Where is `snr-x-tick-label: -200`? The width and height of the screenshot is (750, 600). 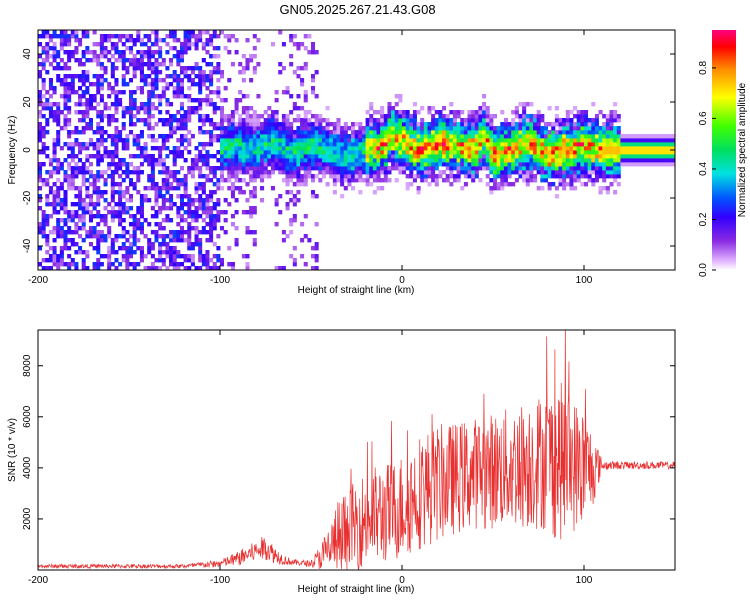
snr-x-tick-label: -200 is located at coordinates (38, 580).